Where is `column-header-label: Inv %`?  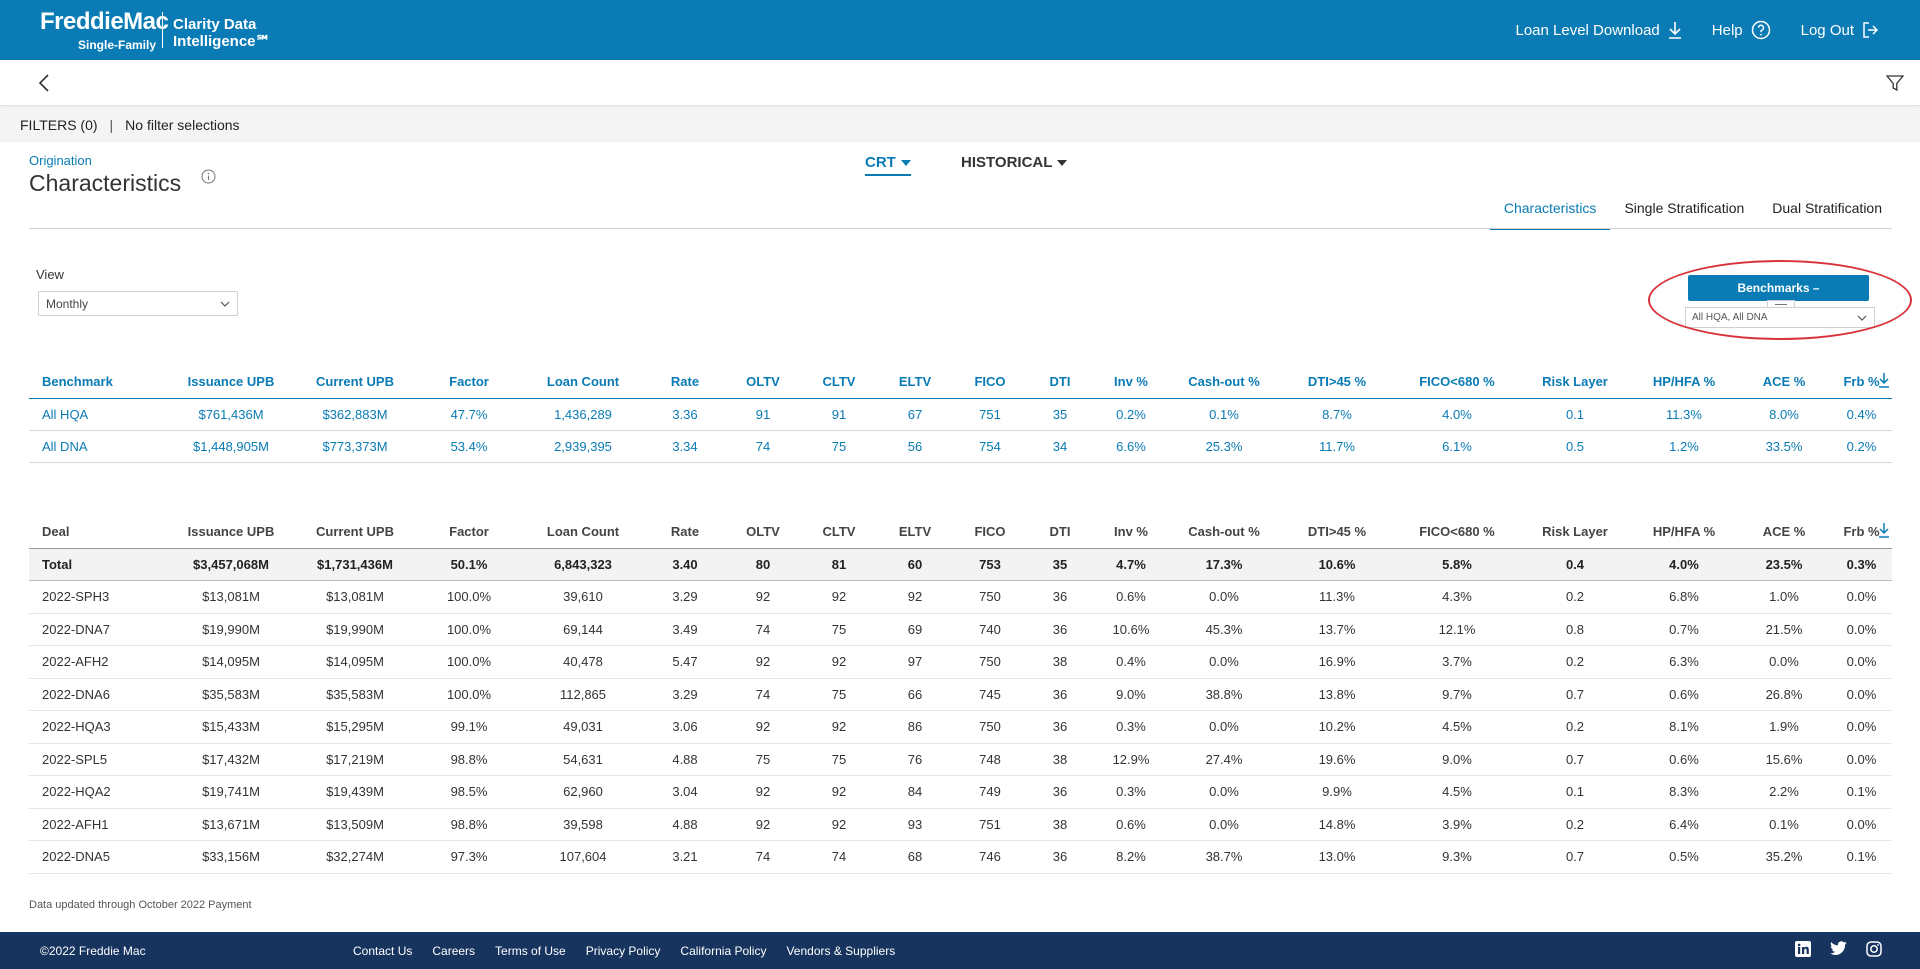 column-header-label: Inv % is located at coordinates (1131, 532).